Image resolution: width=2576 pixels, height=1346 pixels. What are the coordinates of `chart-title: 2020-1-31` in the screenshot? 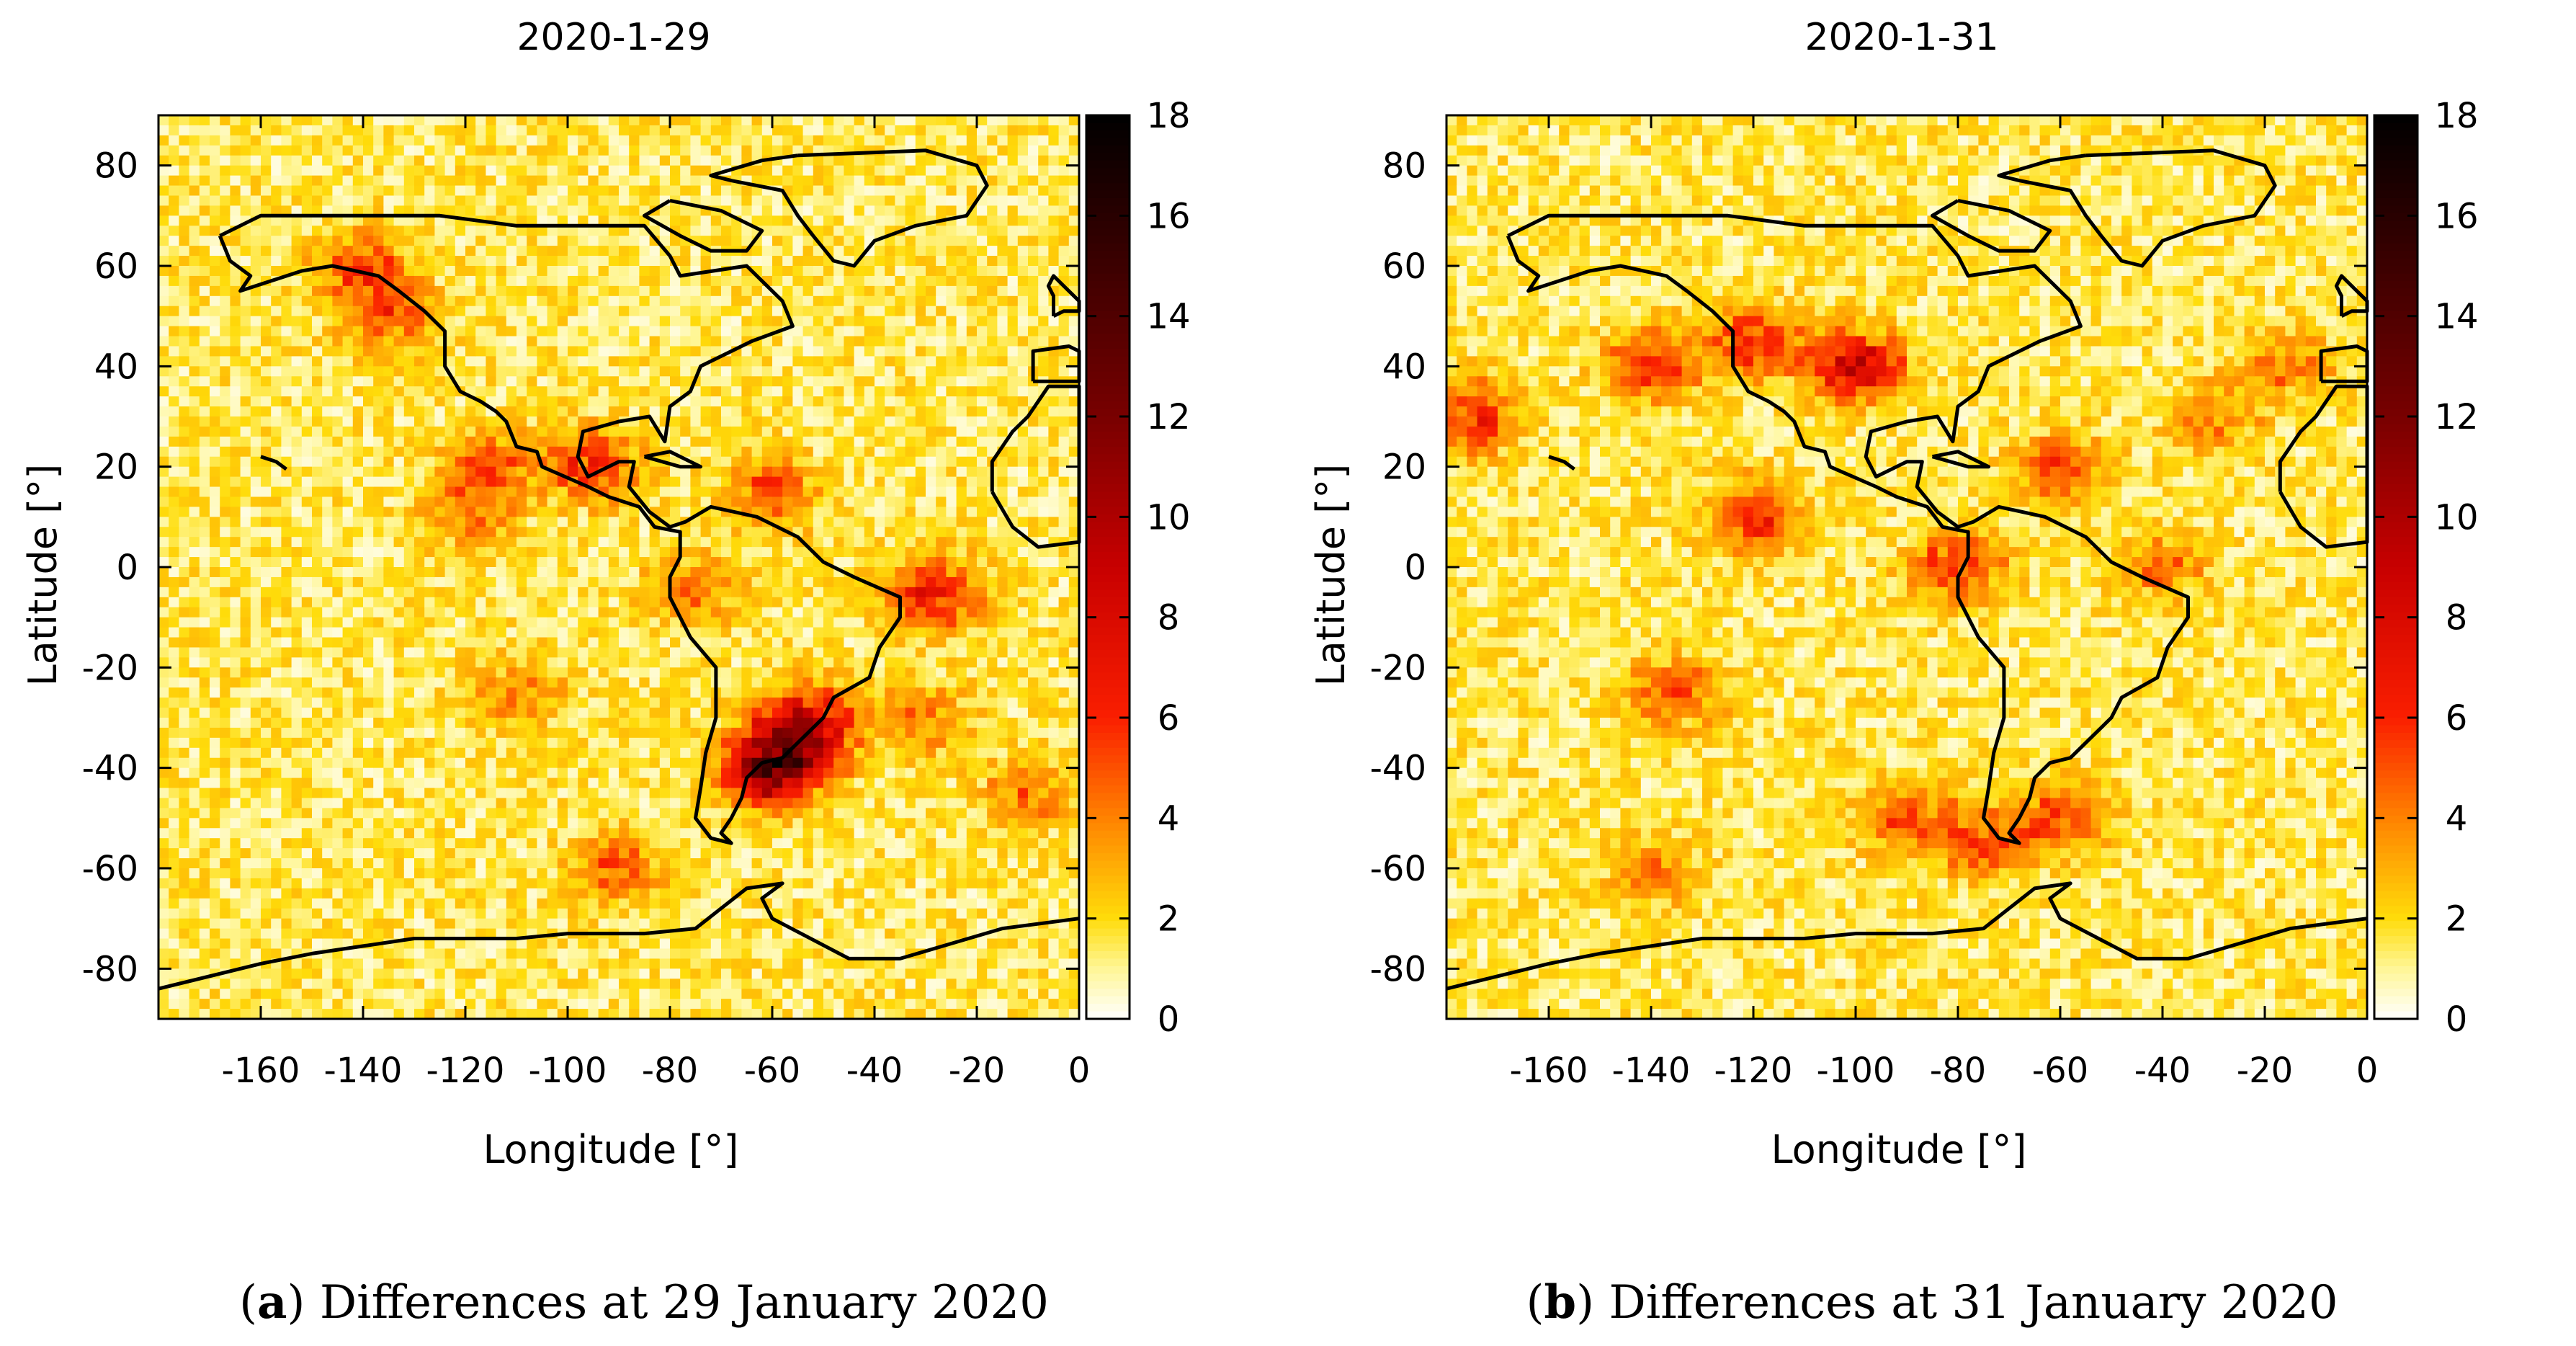 It's located at (1901, 37).